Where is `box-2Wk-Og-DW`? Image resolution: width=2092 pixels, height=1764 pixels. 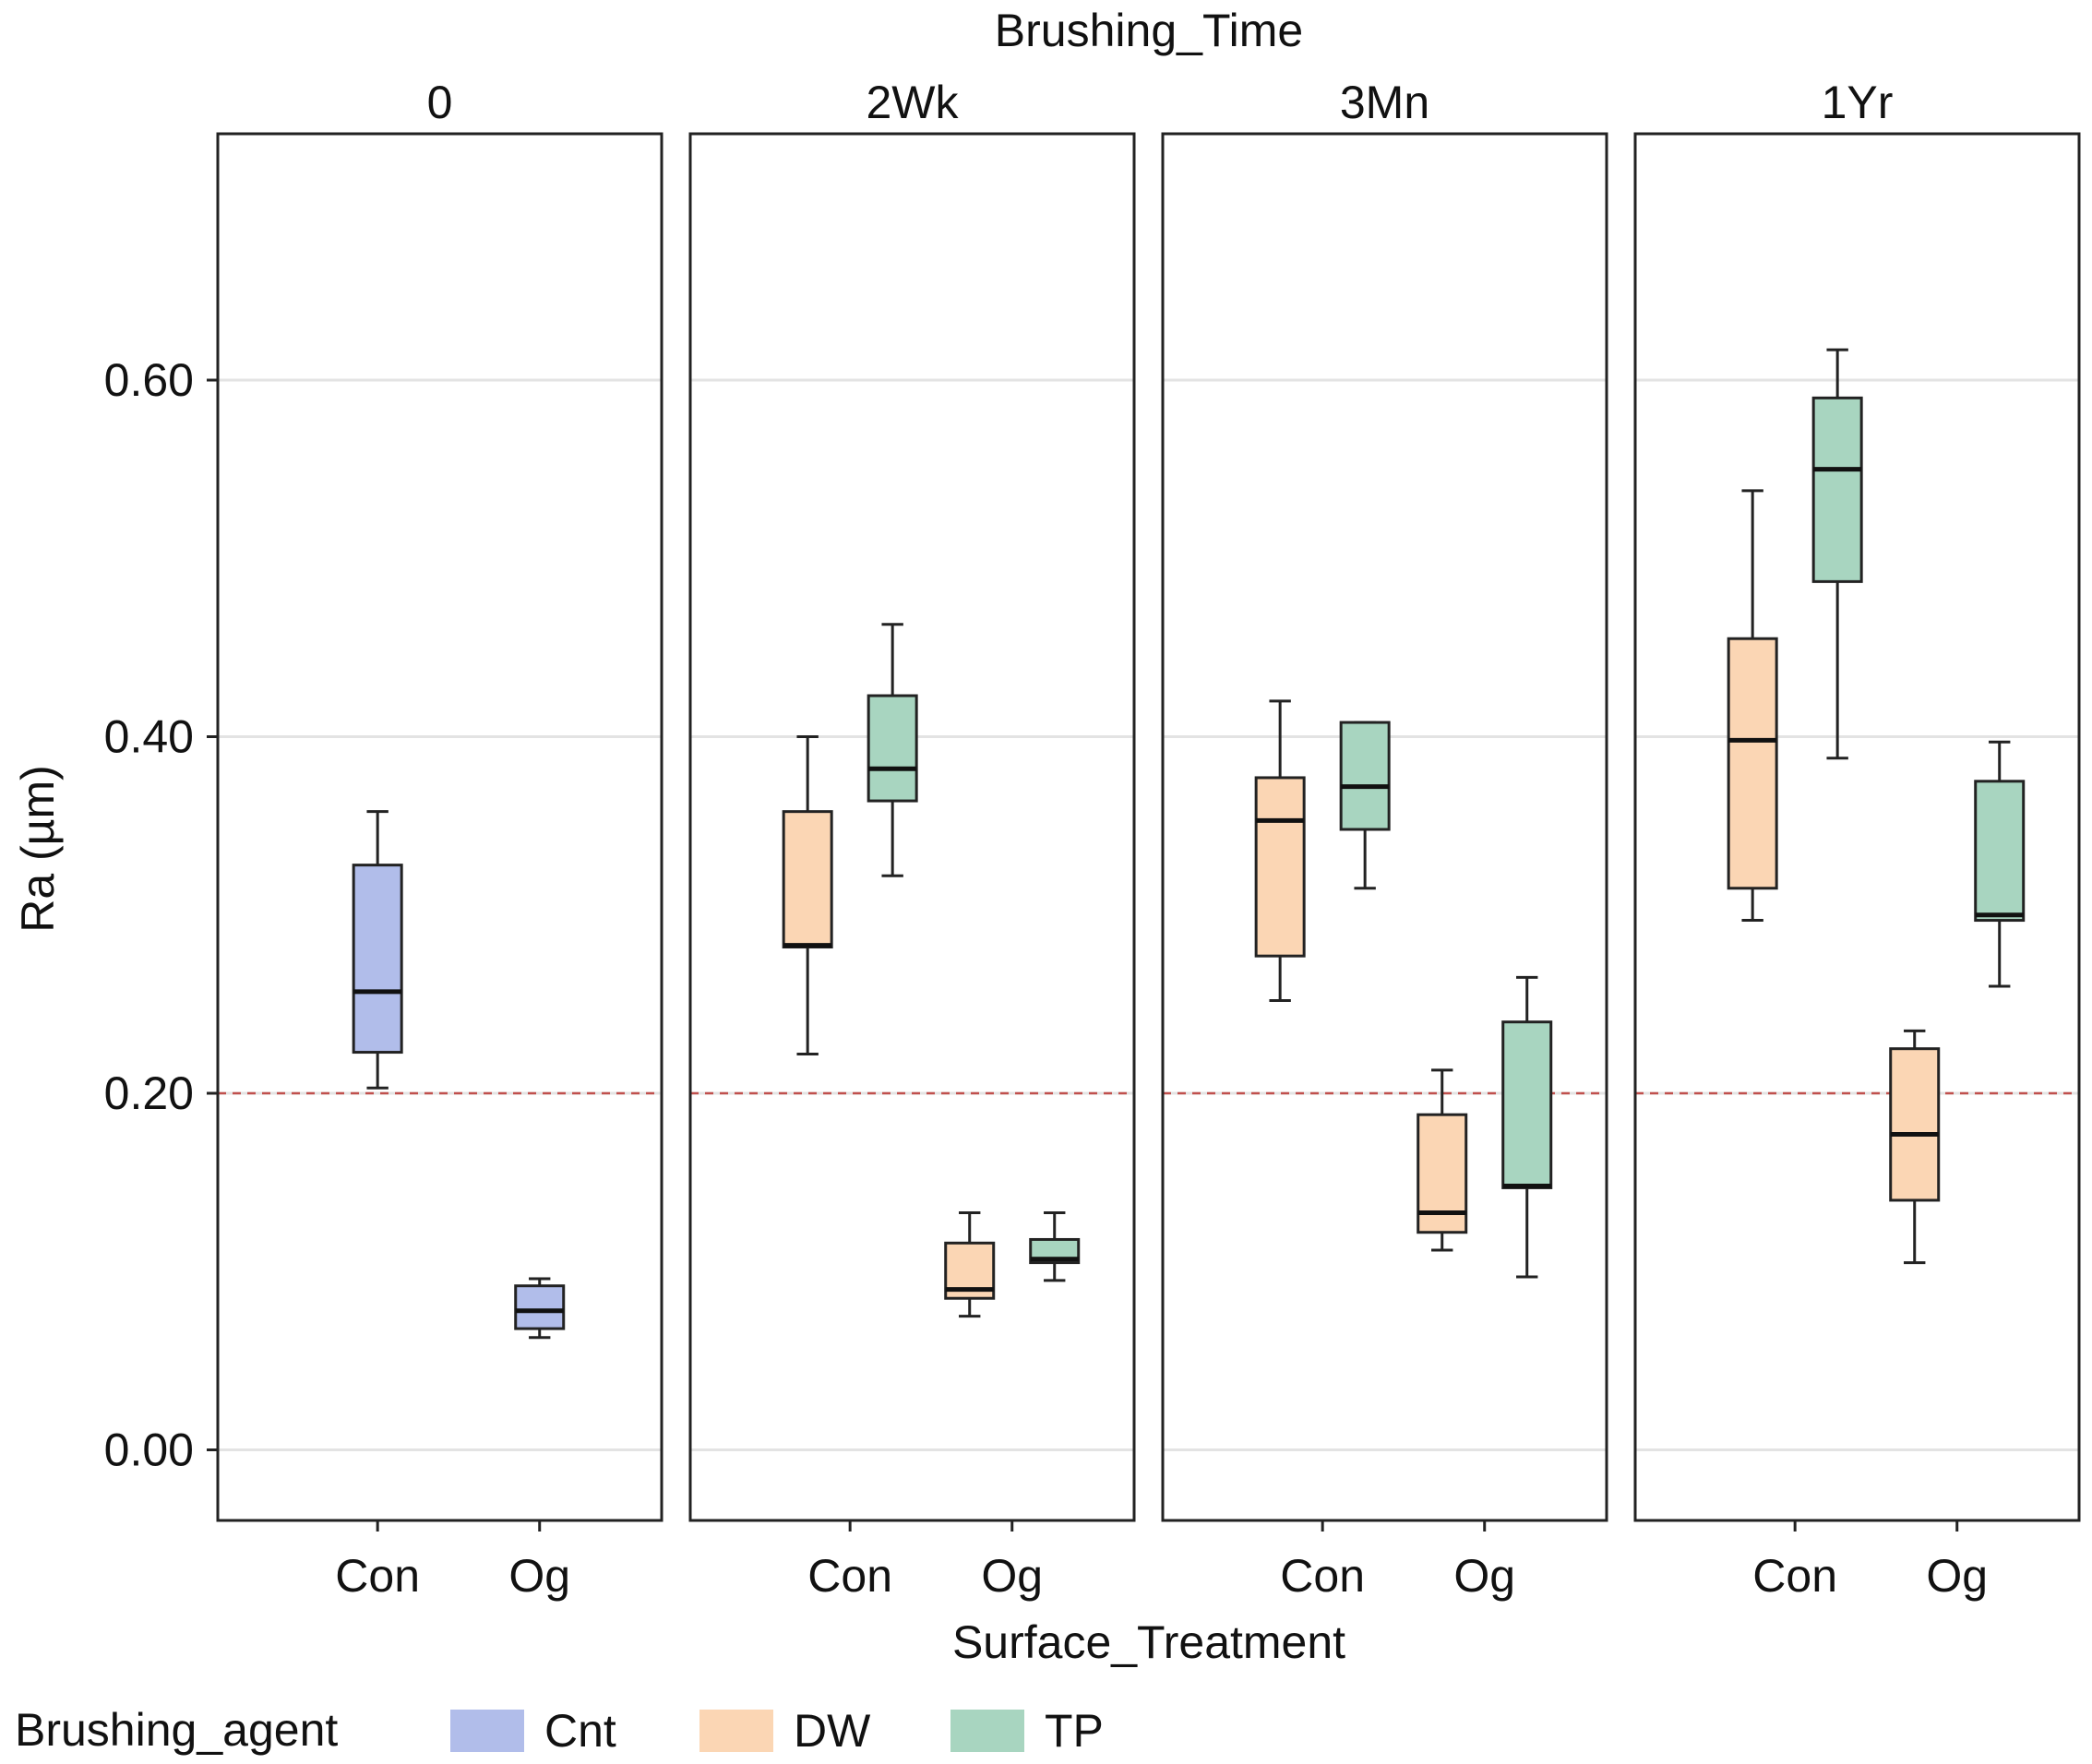
box-2Wk-Og-DW is located at coordinates (970, 1264).